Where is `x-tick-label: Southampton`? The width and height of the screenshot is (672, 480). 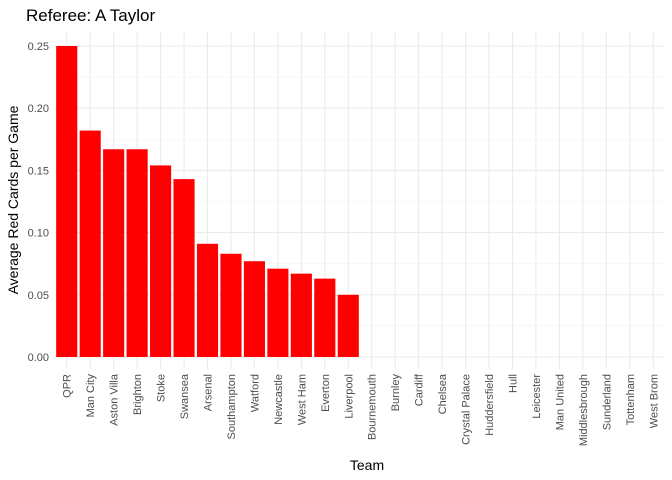
x-tick-label: Southampton is located at coordinates (232, 406).